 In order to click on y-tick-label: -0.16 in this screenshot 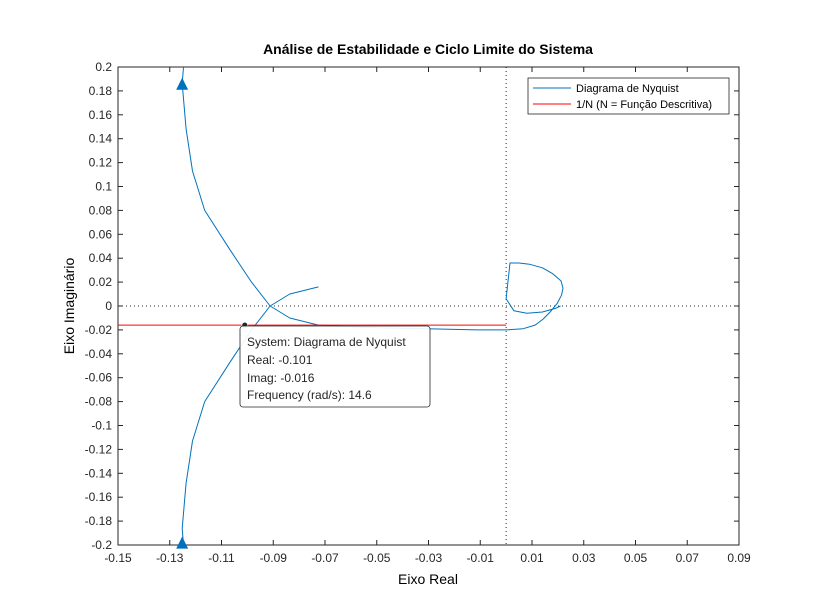, I will do `click(99, 497)`.